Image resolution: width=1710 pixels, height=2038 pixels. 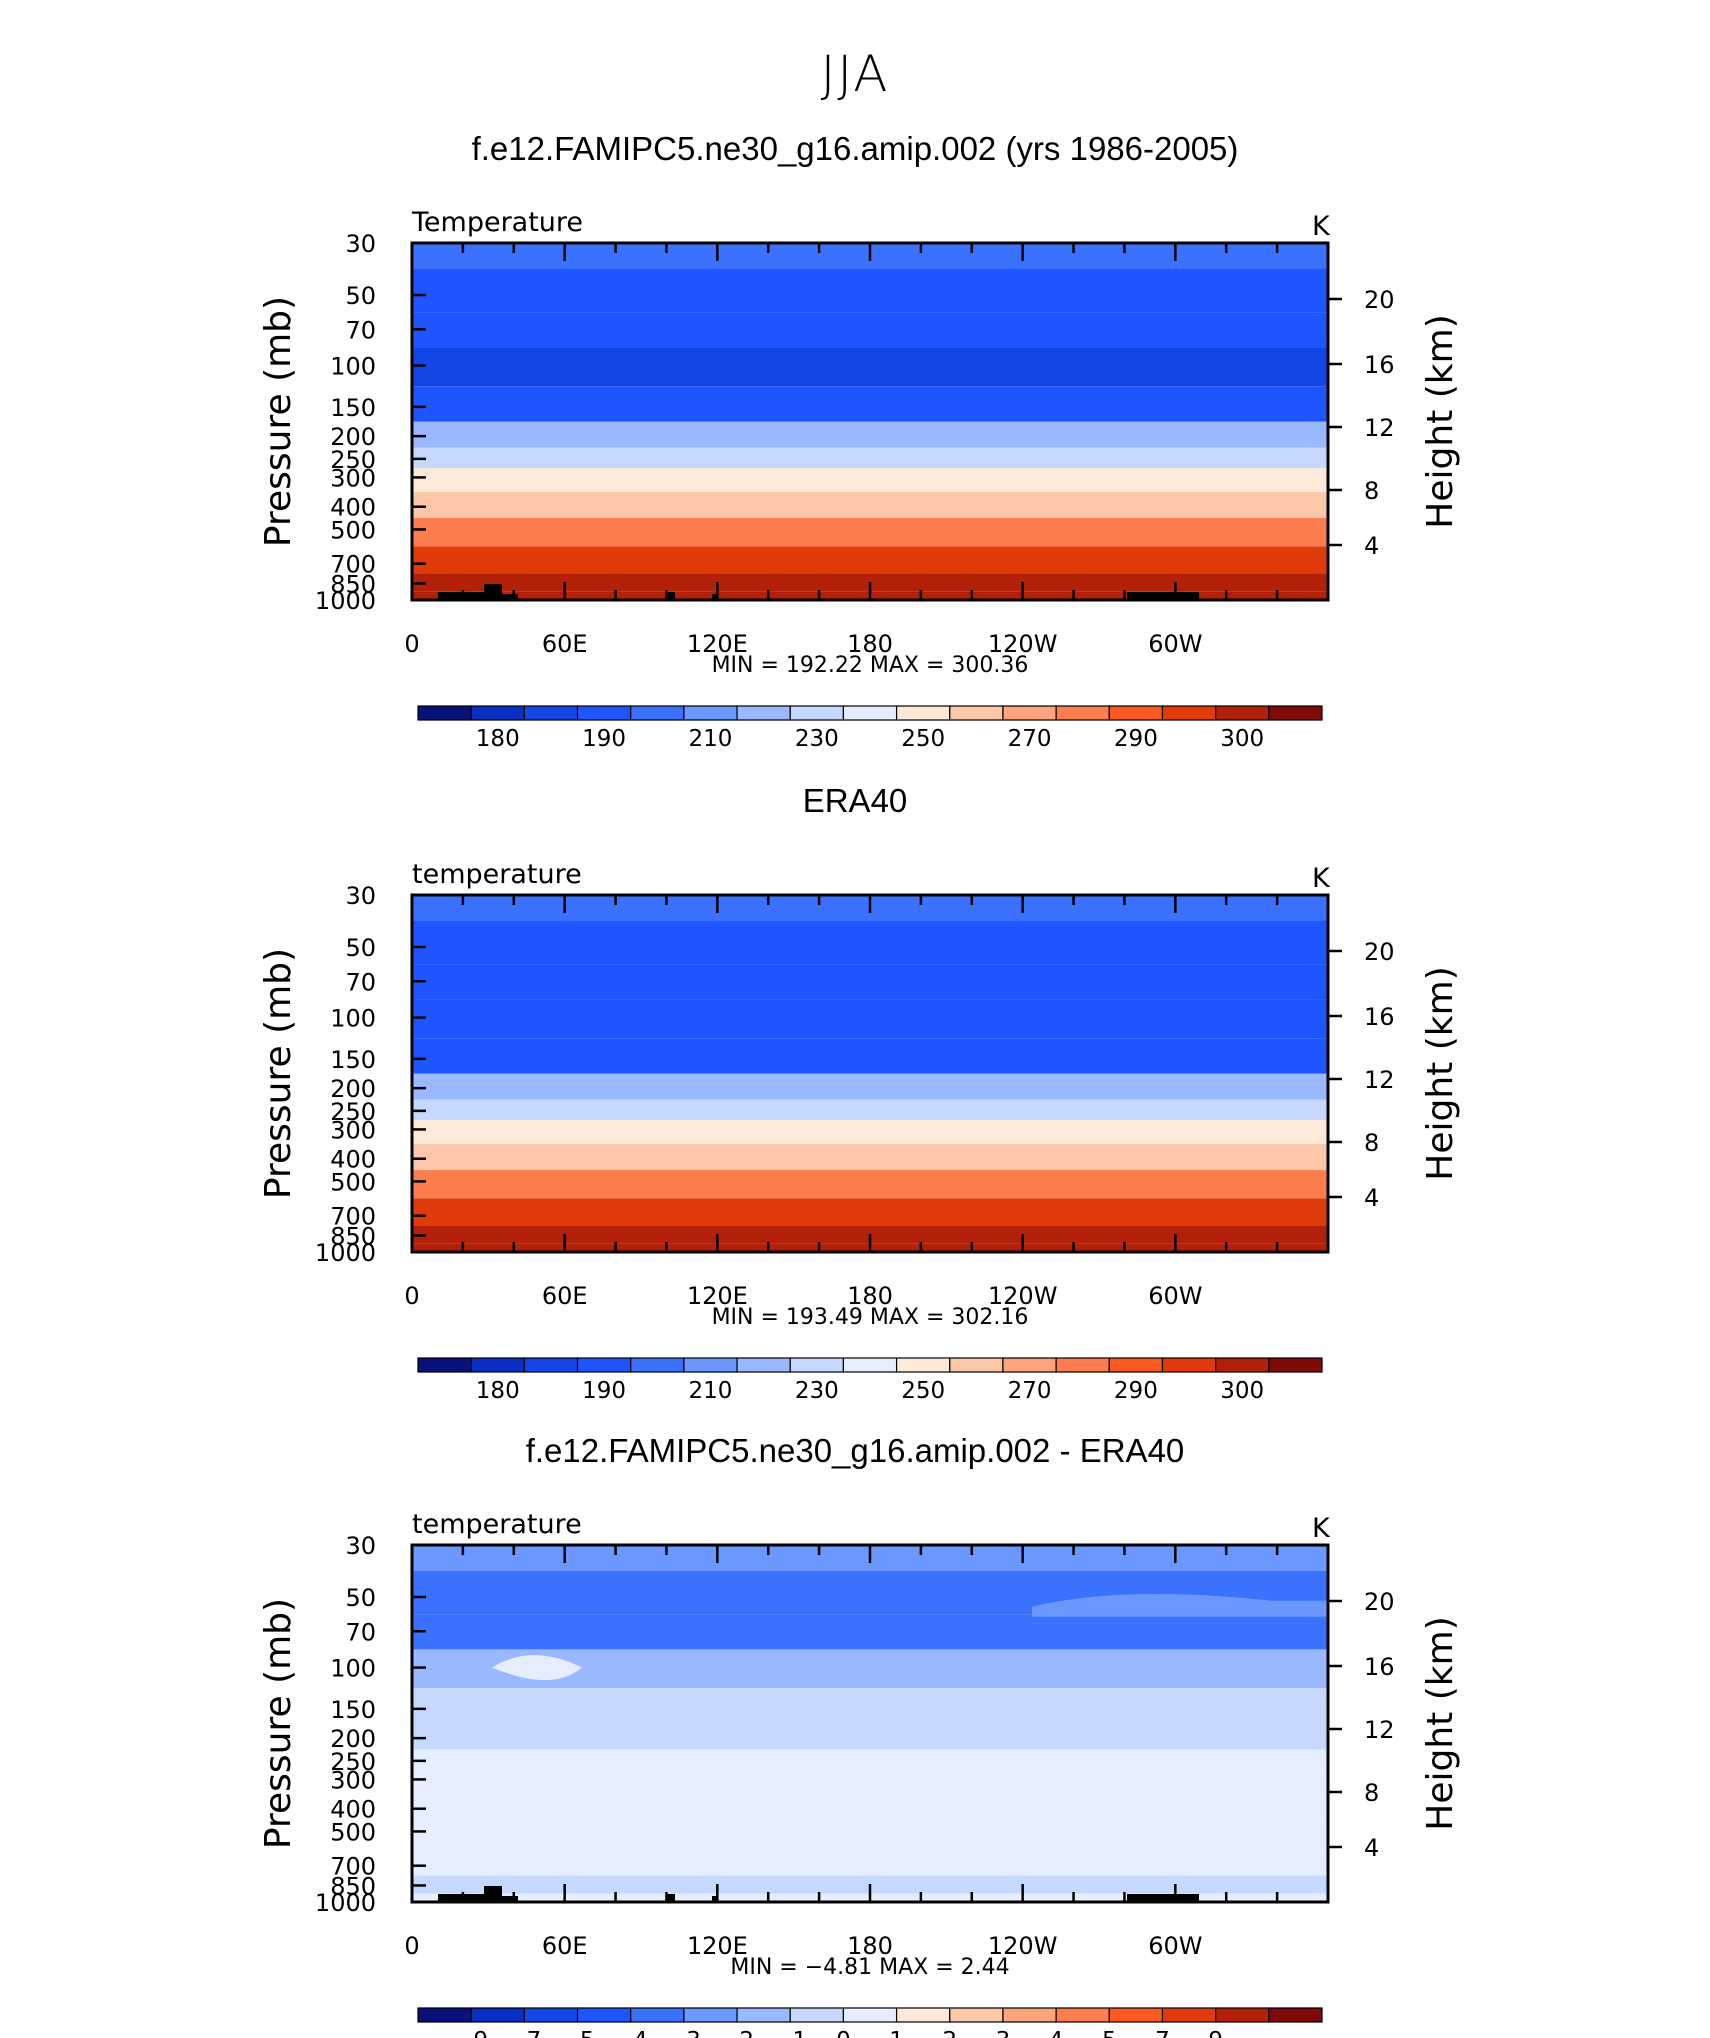 What do you see at coordinates (1162, 2033) in the screenshot?
I see `colorbar-label: 7` at bounding box center [1162, 2033].